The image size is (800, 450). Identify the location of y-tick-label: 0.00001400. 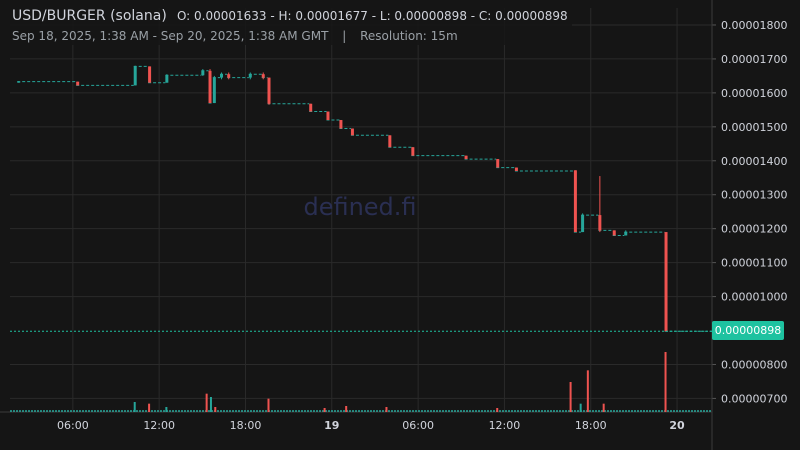
(754, 161).